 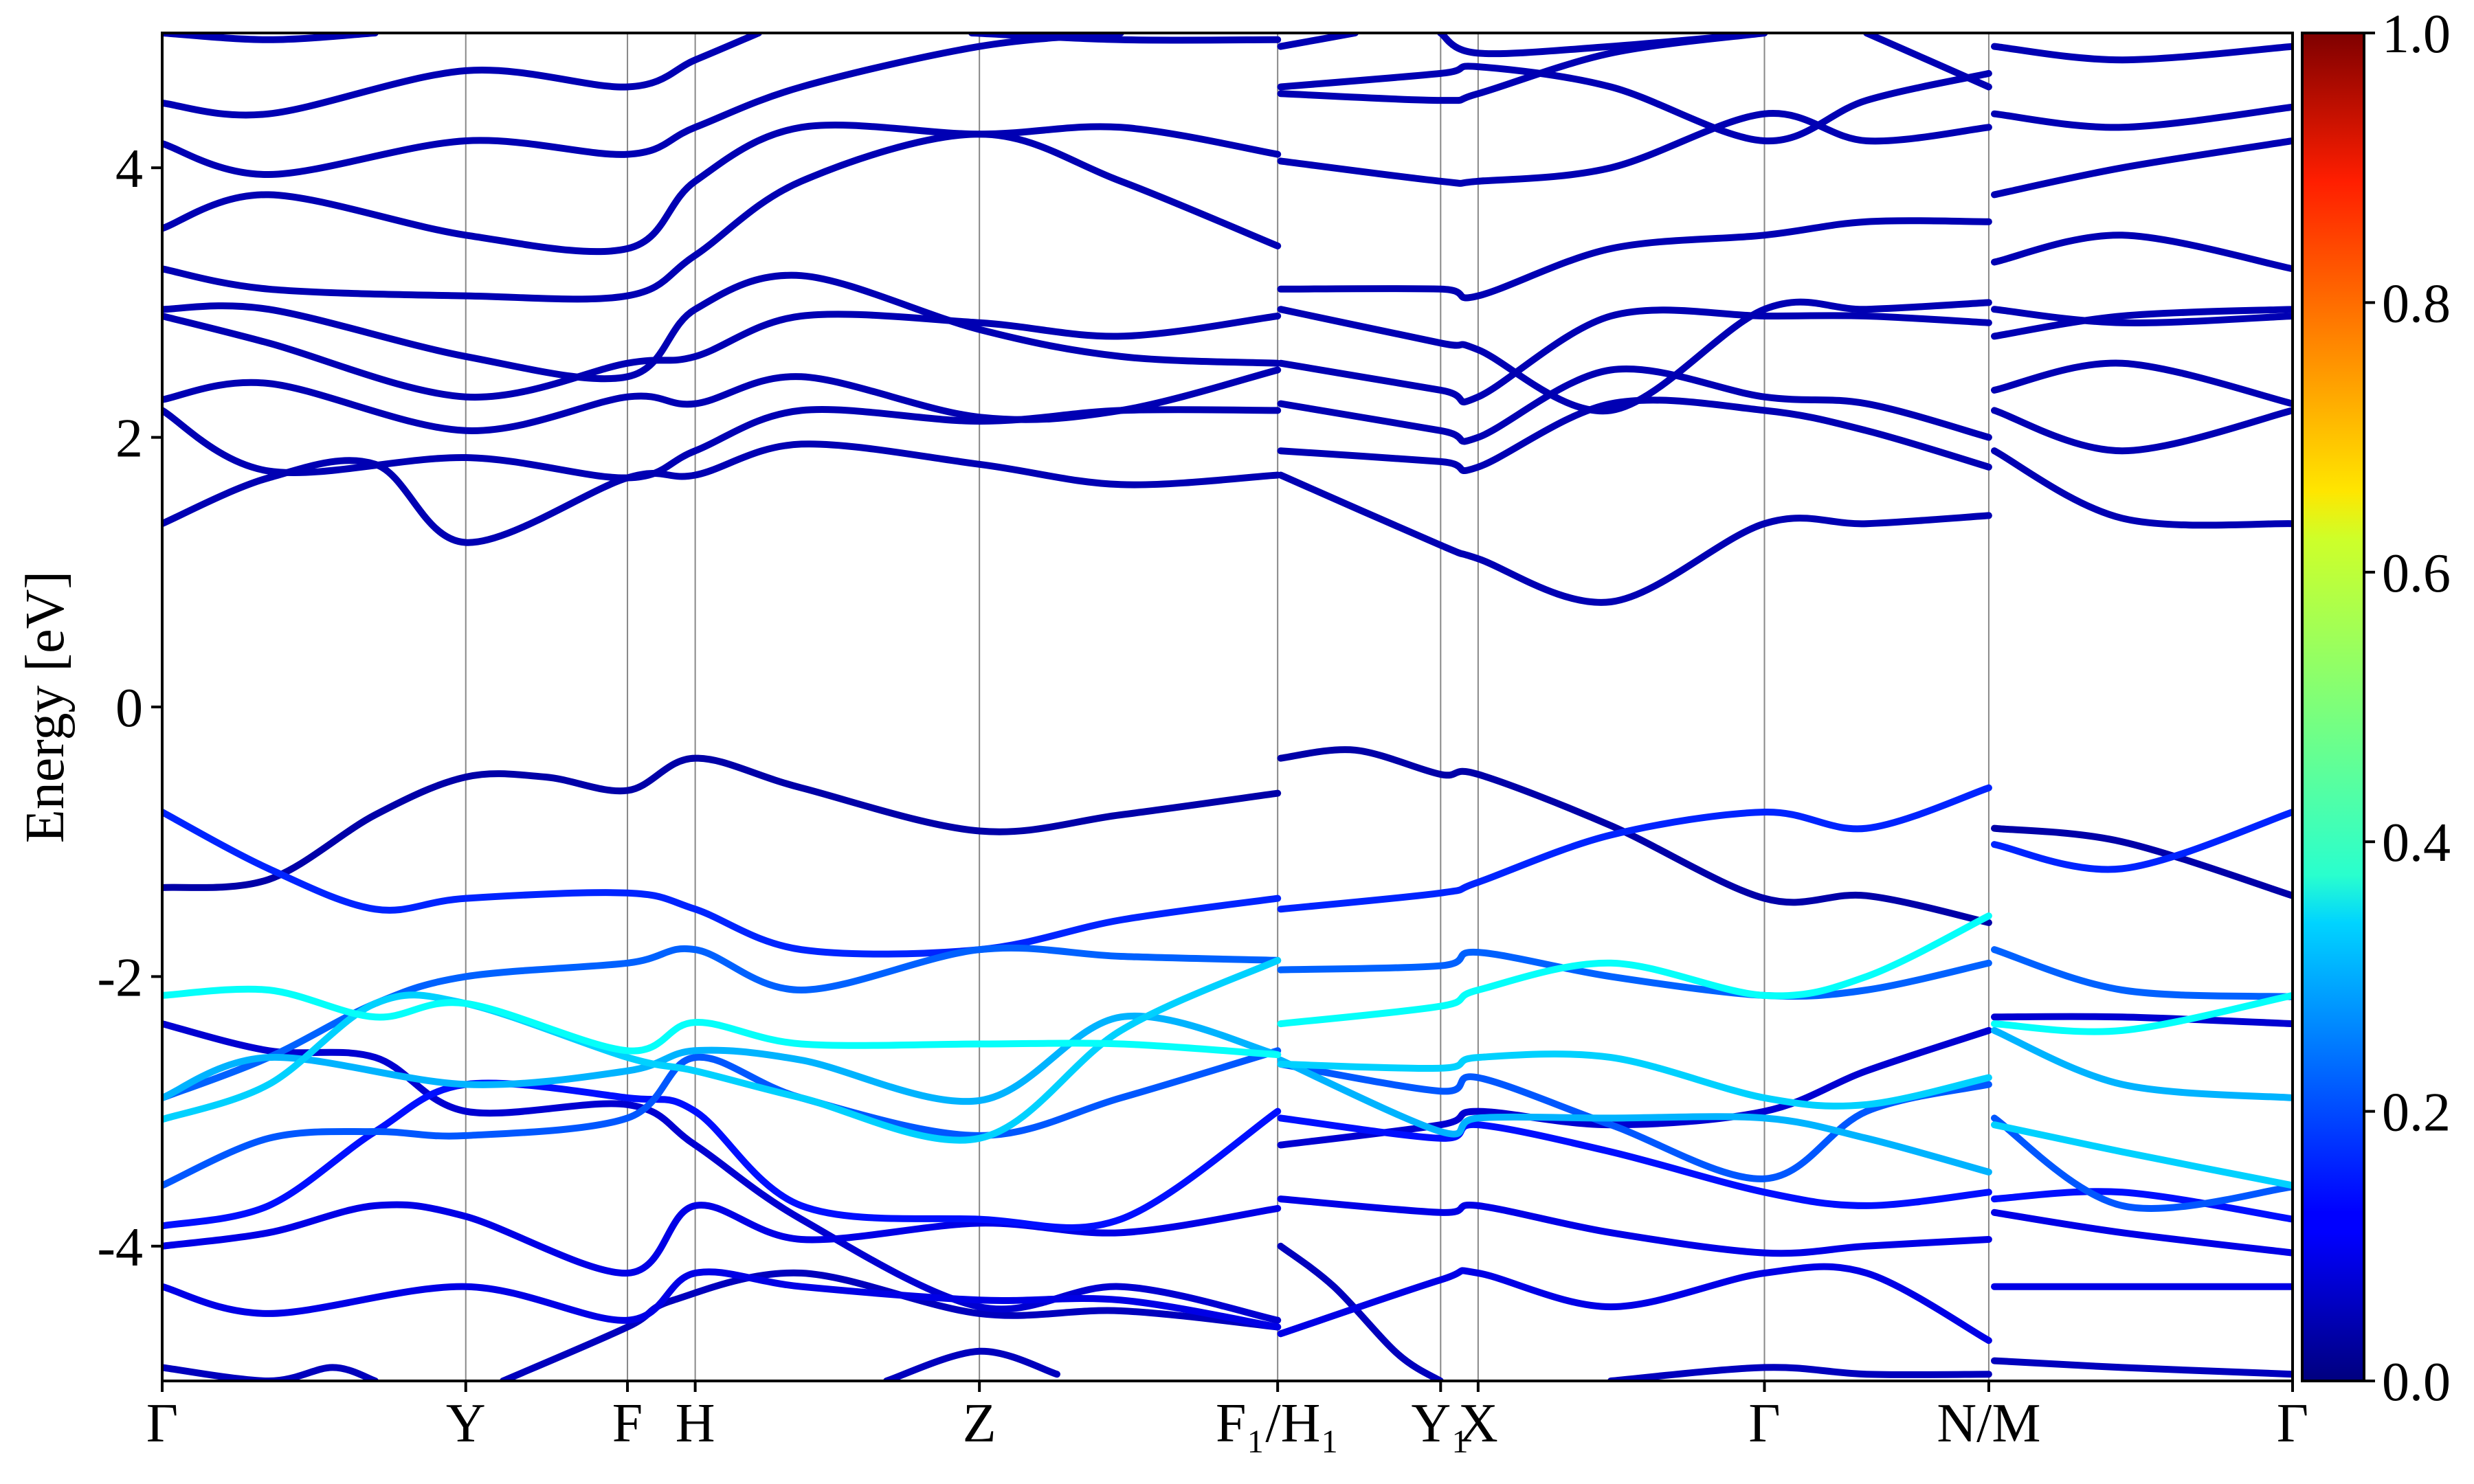 I want to click on colorbar-tick-label-2: 0.4, so click(x=2416, y=843).